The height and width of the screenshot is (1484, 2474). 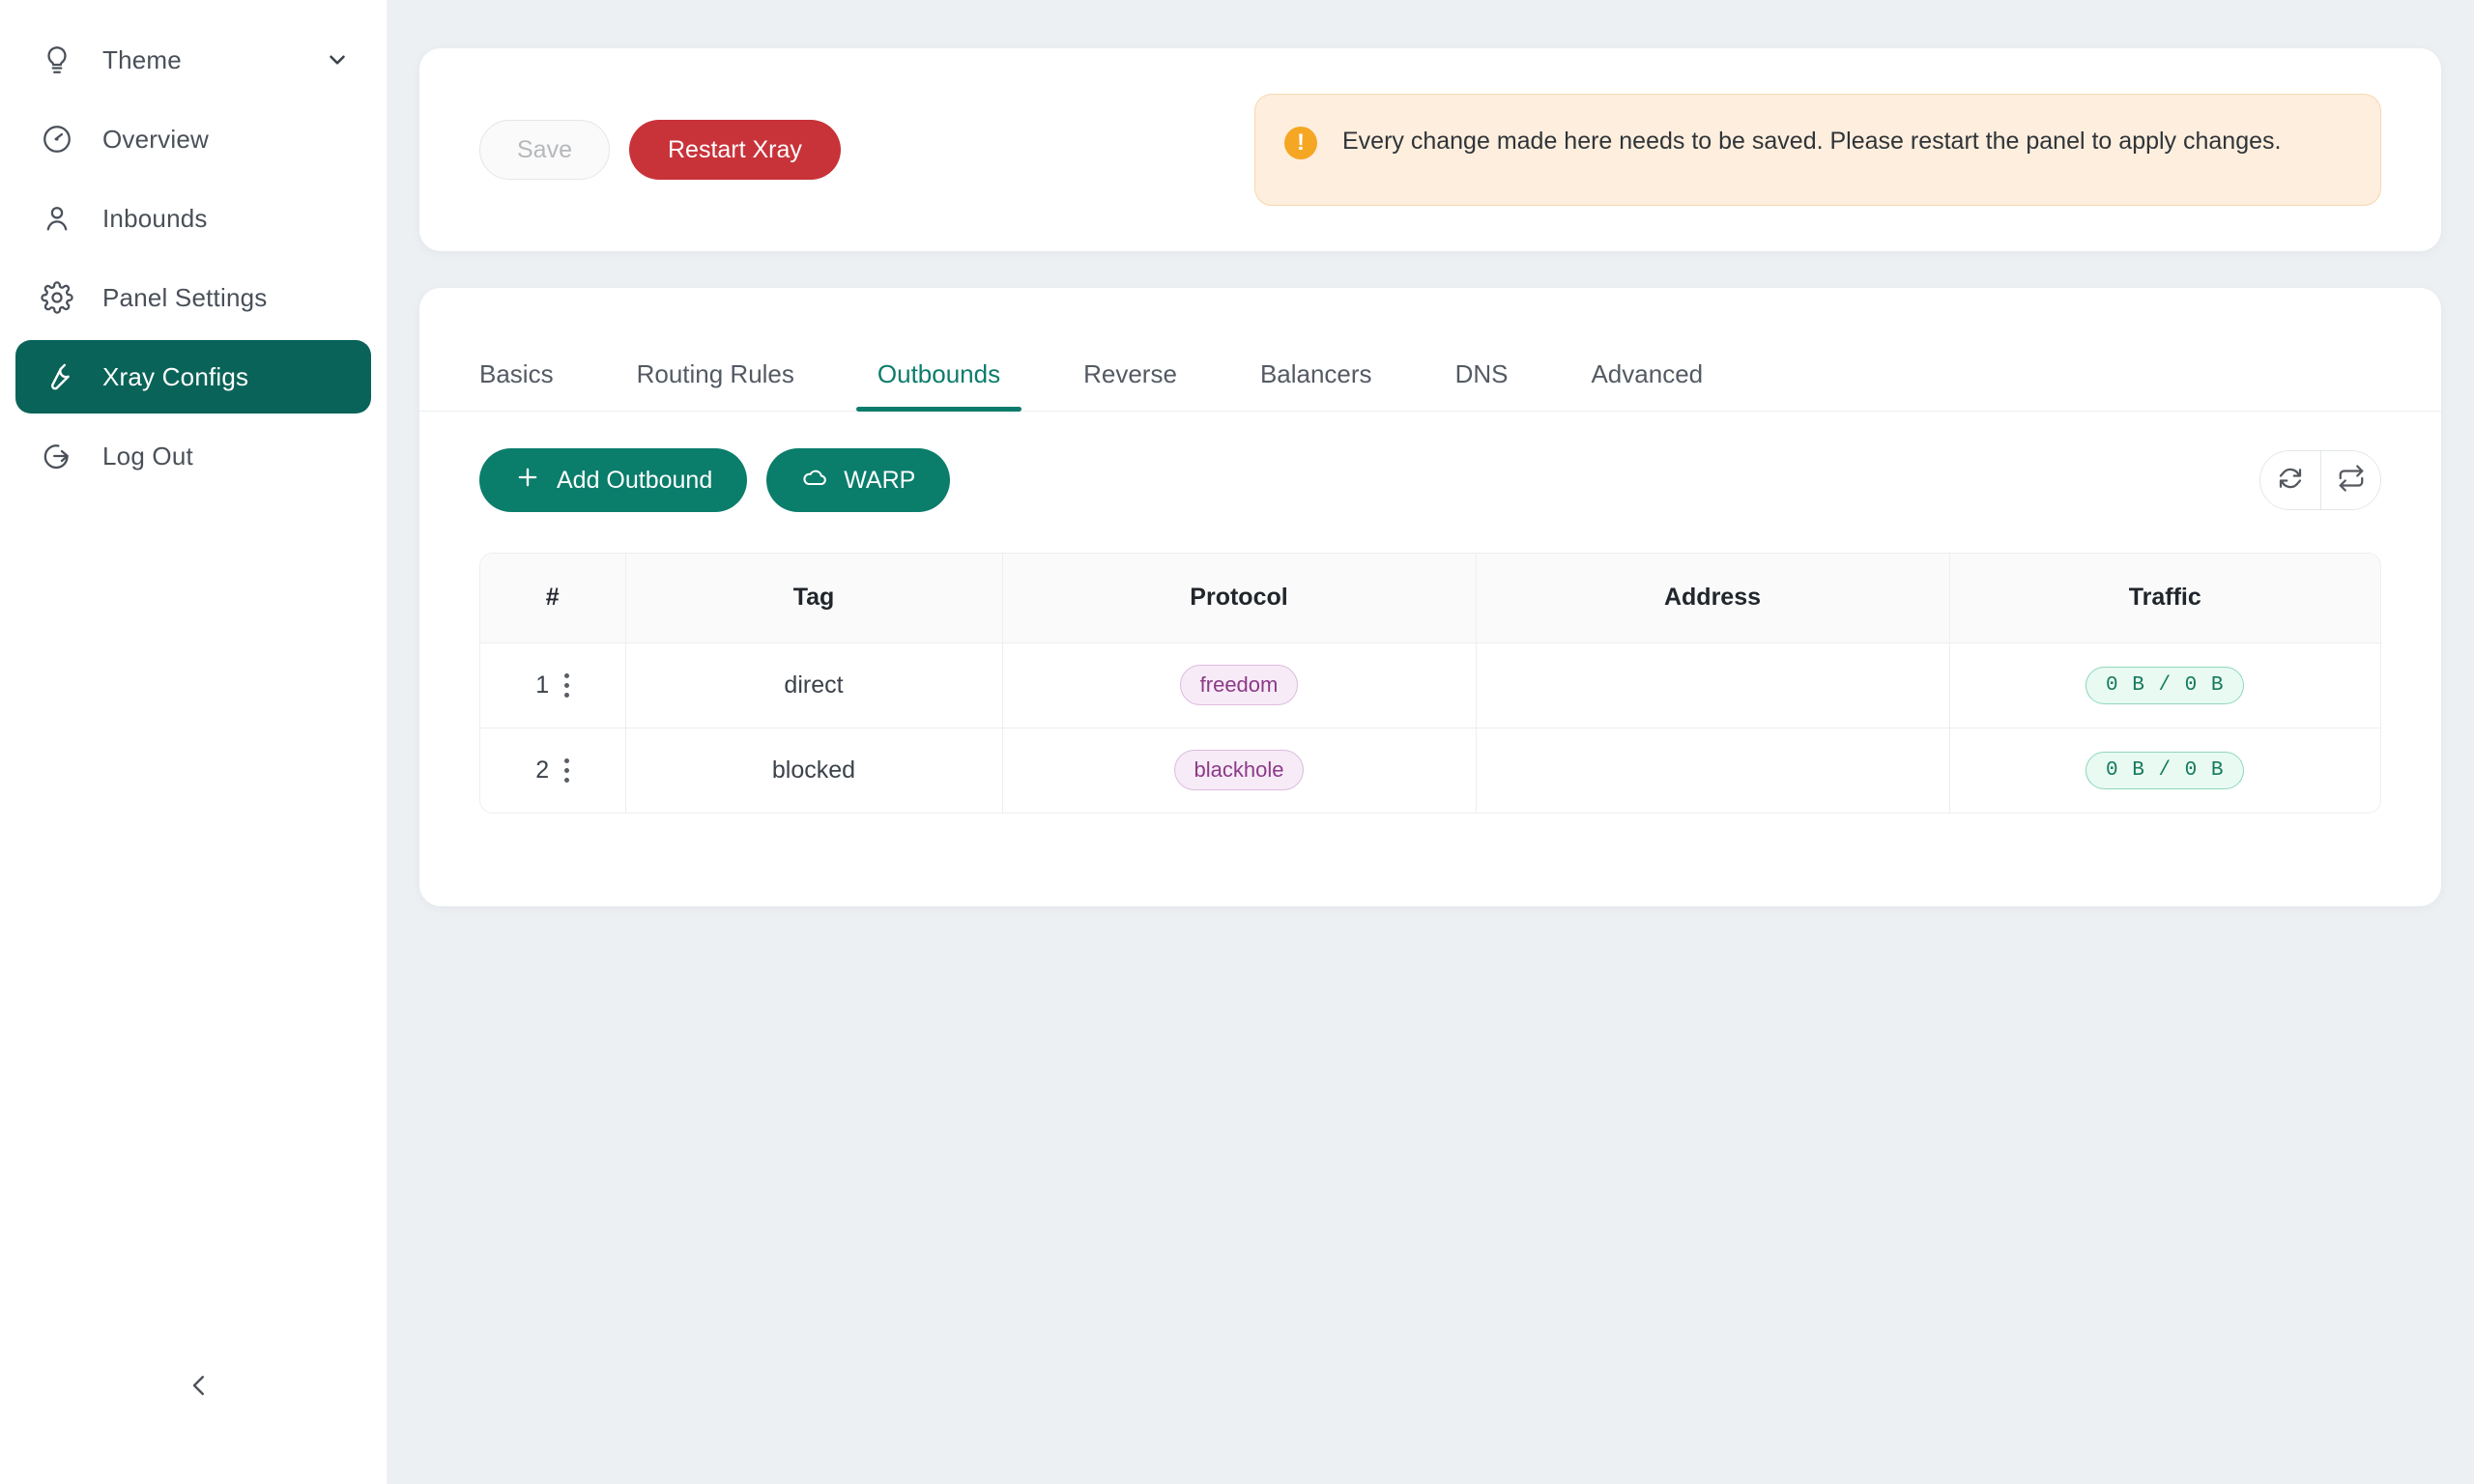 I want to click on sidebar-item-panel-settings: Panel Settings, so click(x=193, y=298).